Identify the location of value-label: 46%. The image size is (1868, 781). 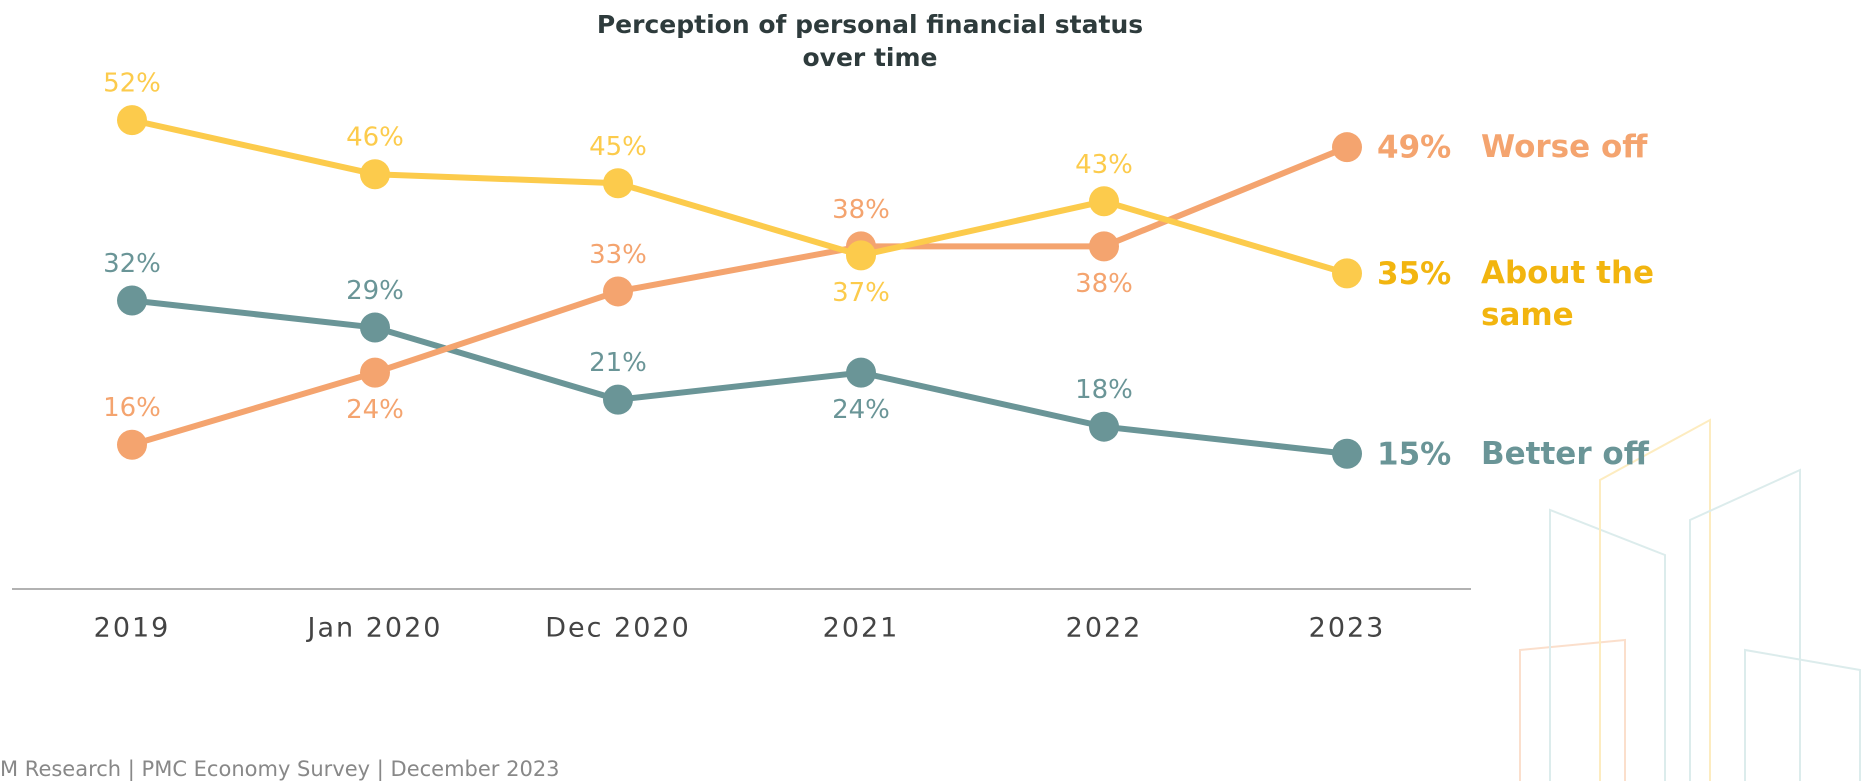
(375, 138).